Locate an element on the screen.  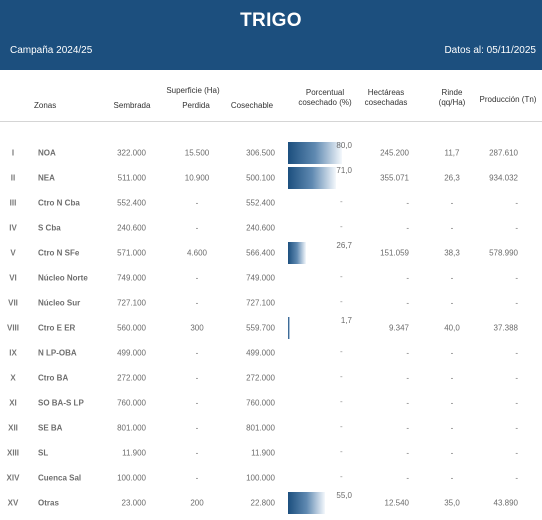
row-number: II is located at coordinates (13, 178).